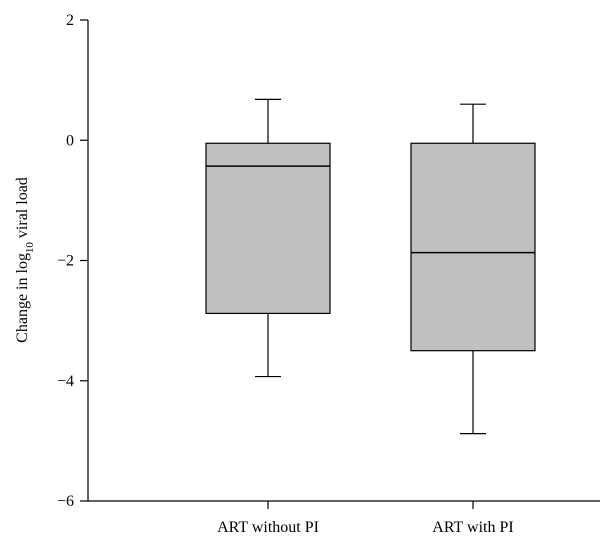 The image size is (609, 543). I want to click on y-tick-label: −2, so click(65, 261).